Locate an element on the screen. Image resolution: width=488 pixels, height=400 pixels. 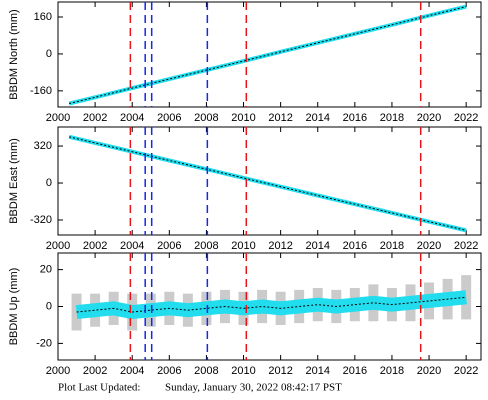
y-axis-label: BBDM Up (mm) is located at coordinates (14, 307).